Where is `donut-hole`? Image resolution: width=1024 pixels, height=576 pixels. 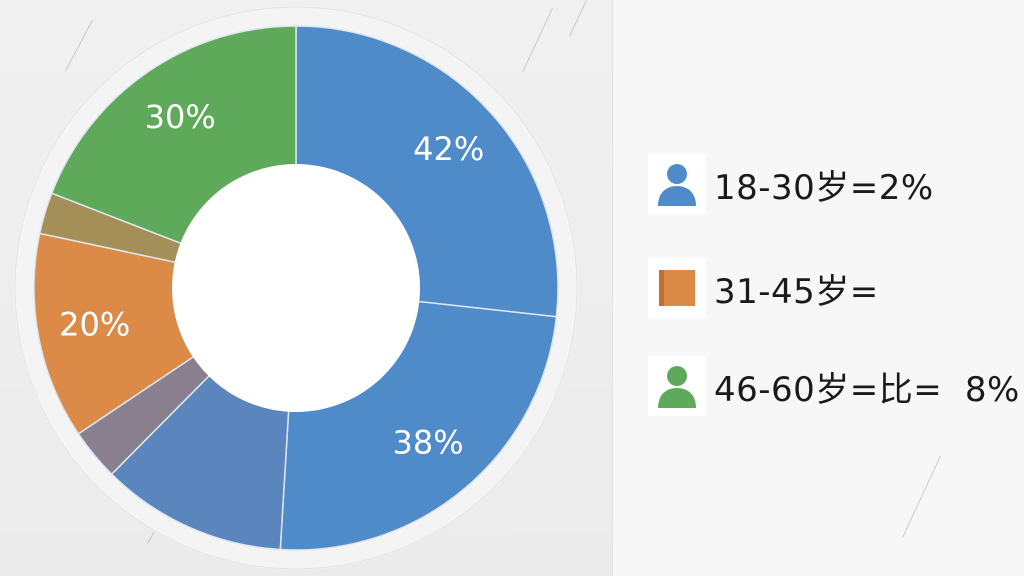 donut-hole is located at coordinates (296, 288).